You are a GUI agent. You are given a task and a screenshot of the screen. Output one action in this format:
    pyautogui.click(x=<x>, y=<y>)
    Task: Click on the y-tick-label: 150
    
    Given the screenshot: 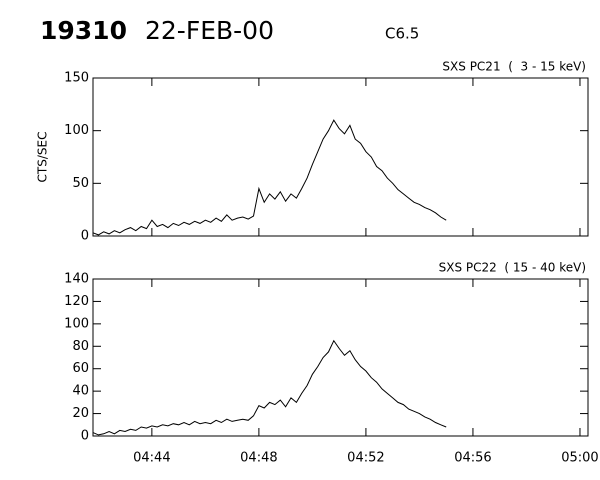 What is the action you would take?
    pyautogui.click(x=76, y=78)
    